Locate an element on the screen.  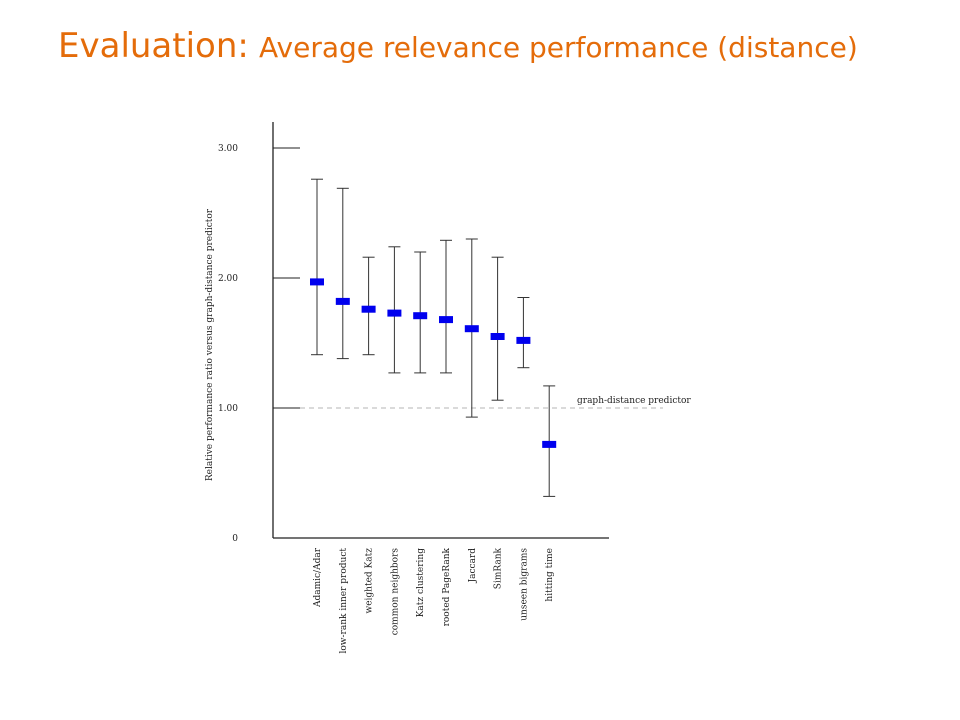
x-tick-label: common neighbors is located at coordinates (395, 592).